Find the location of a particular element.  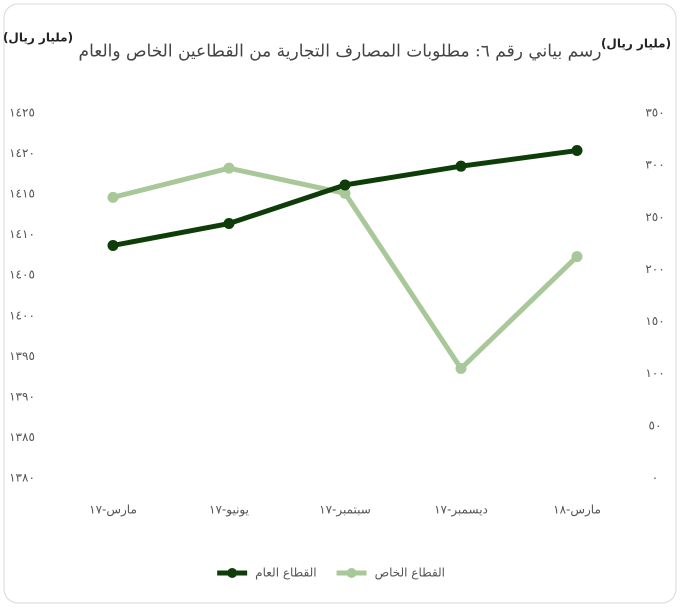

y2-axis-label: (مليار ريال) is located at coordinates (636, 44).